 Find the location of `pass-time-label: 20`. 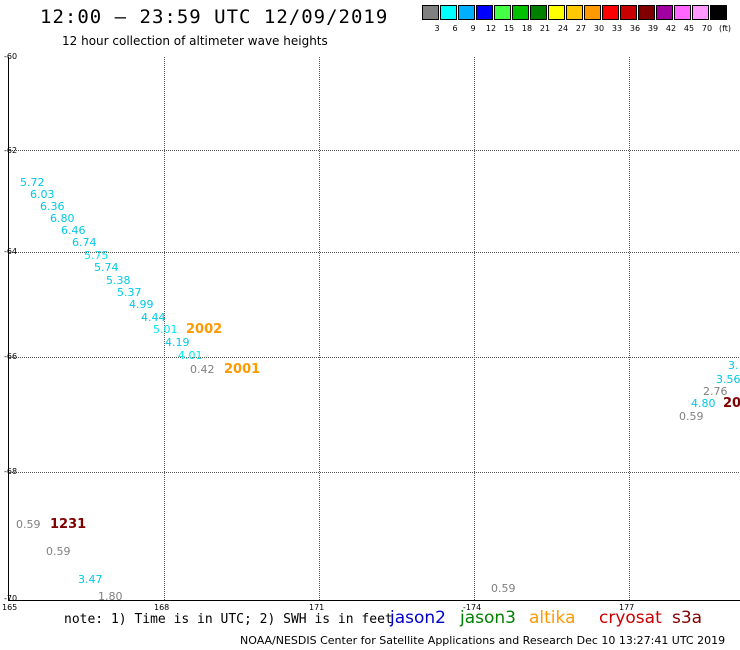

pass-time-label: 20 is located at coordinates (731, 403).